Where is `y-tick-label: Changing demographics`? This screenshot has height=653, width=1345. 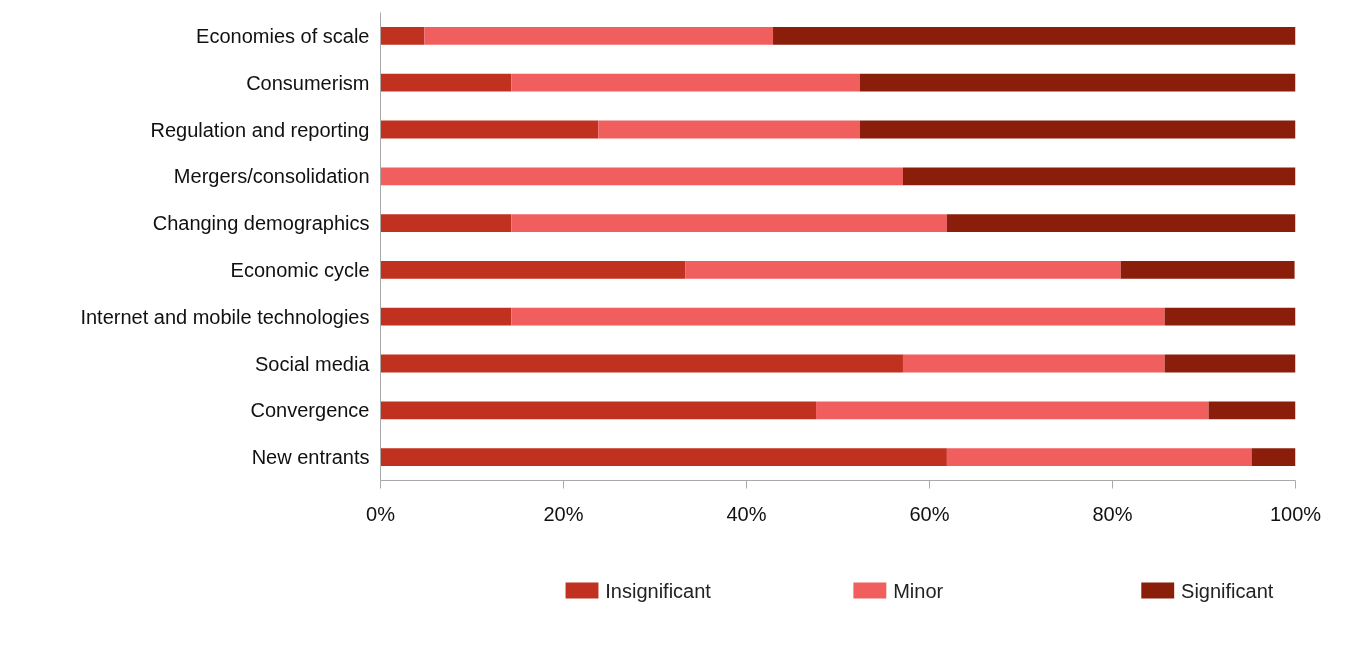 y-tick-label: Changing demographics is located at coordinates (261, 223).